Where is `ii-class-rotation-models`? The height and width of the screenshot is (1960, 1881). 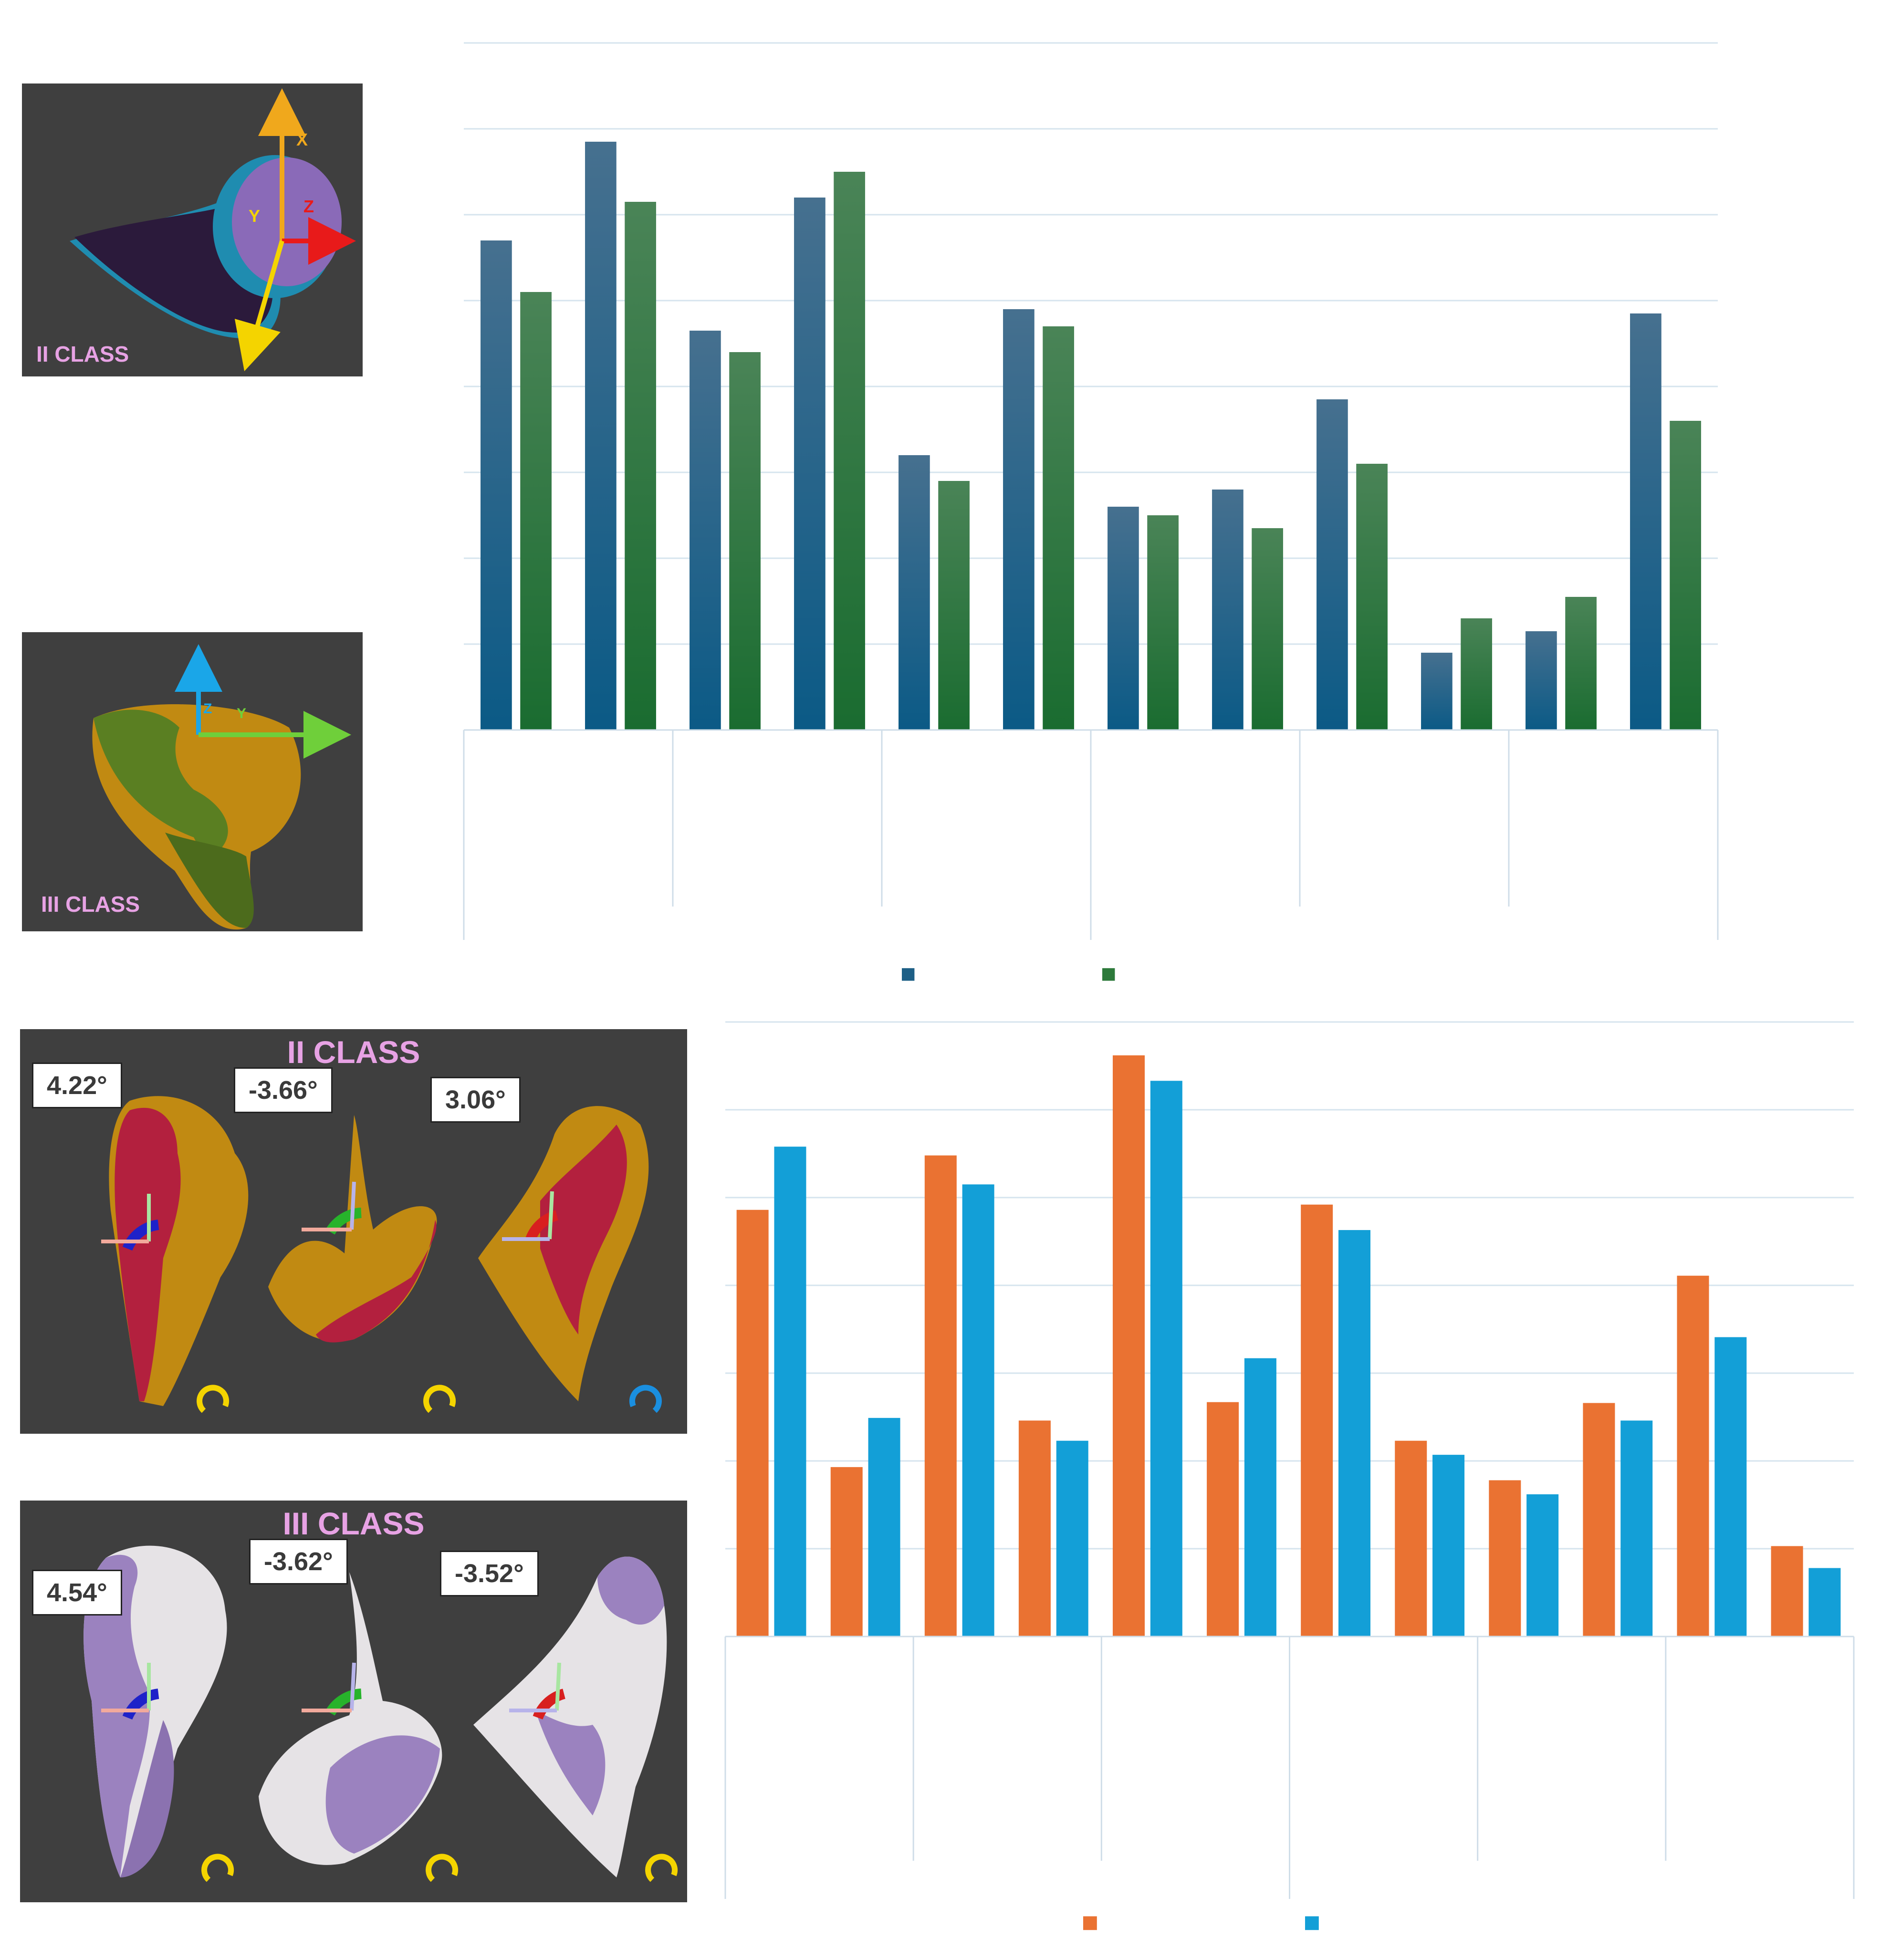
ii-class-rotation-models is located at coordinates (382, 1254).